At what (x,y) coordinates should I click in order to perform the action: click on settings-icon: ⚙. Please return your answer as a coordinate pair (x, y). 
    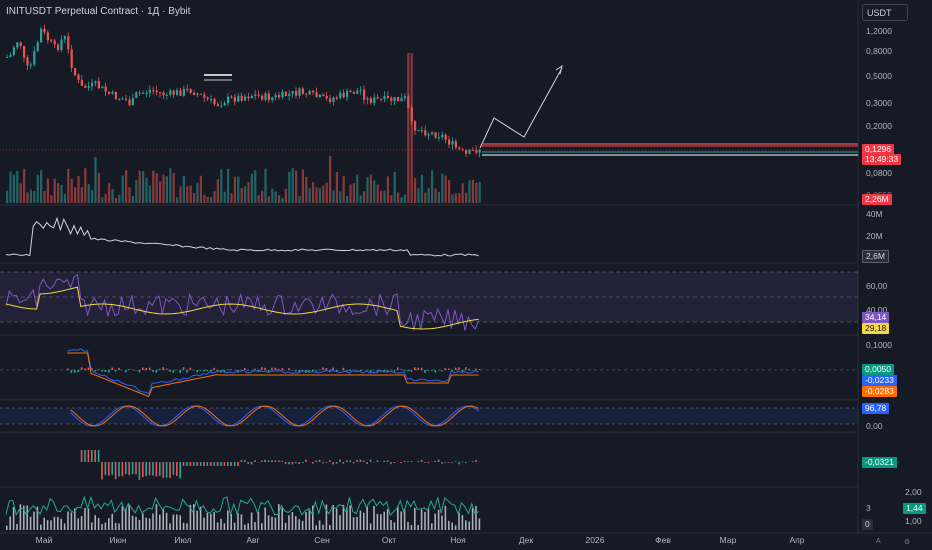
    Looking at the image, I should click on (907, 542).